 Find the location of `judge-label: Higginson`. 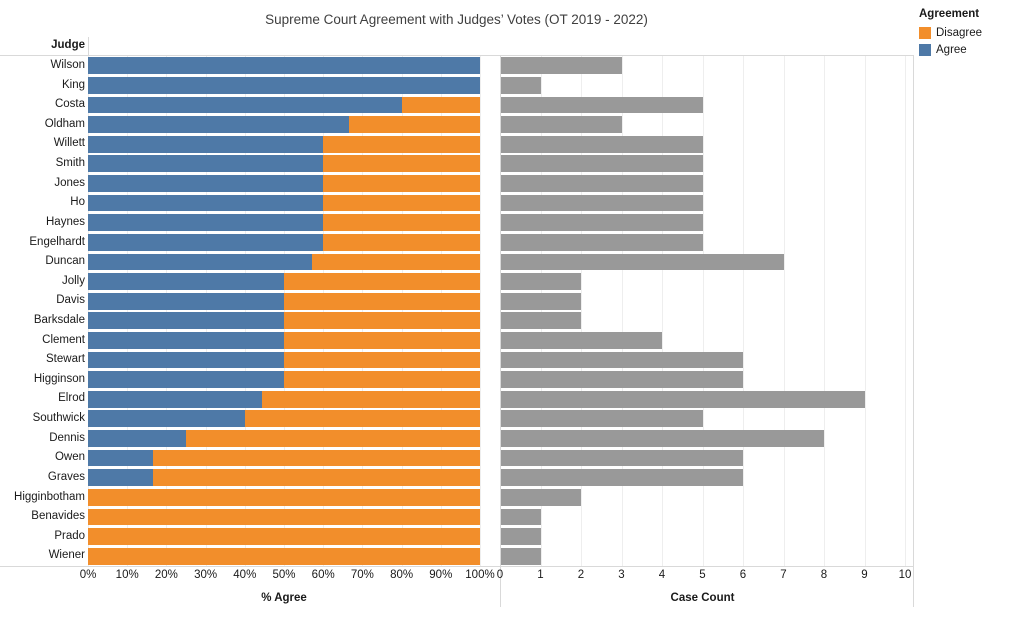

judge-label: Higginson is located at coordinates (59, 378).